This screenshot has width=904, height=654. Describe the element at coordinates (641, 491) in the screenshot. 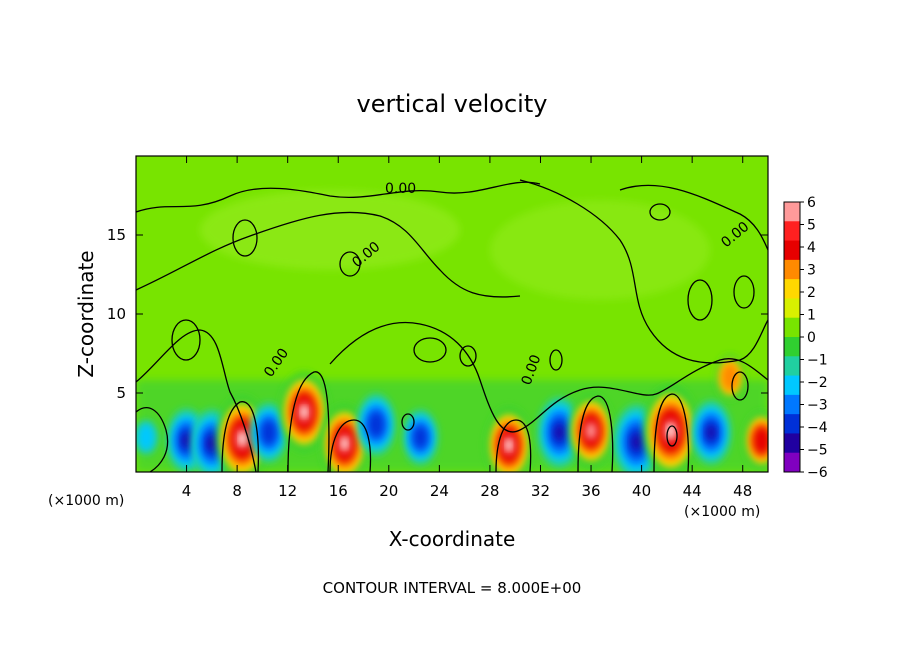

I see `x-tick-label: 40` at that location.